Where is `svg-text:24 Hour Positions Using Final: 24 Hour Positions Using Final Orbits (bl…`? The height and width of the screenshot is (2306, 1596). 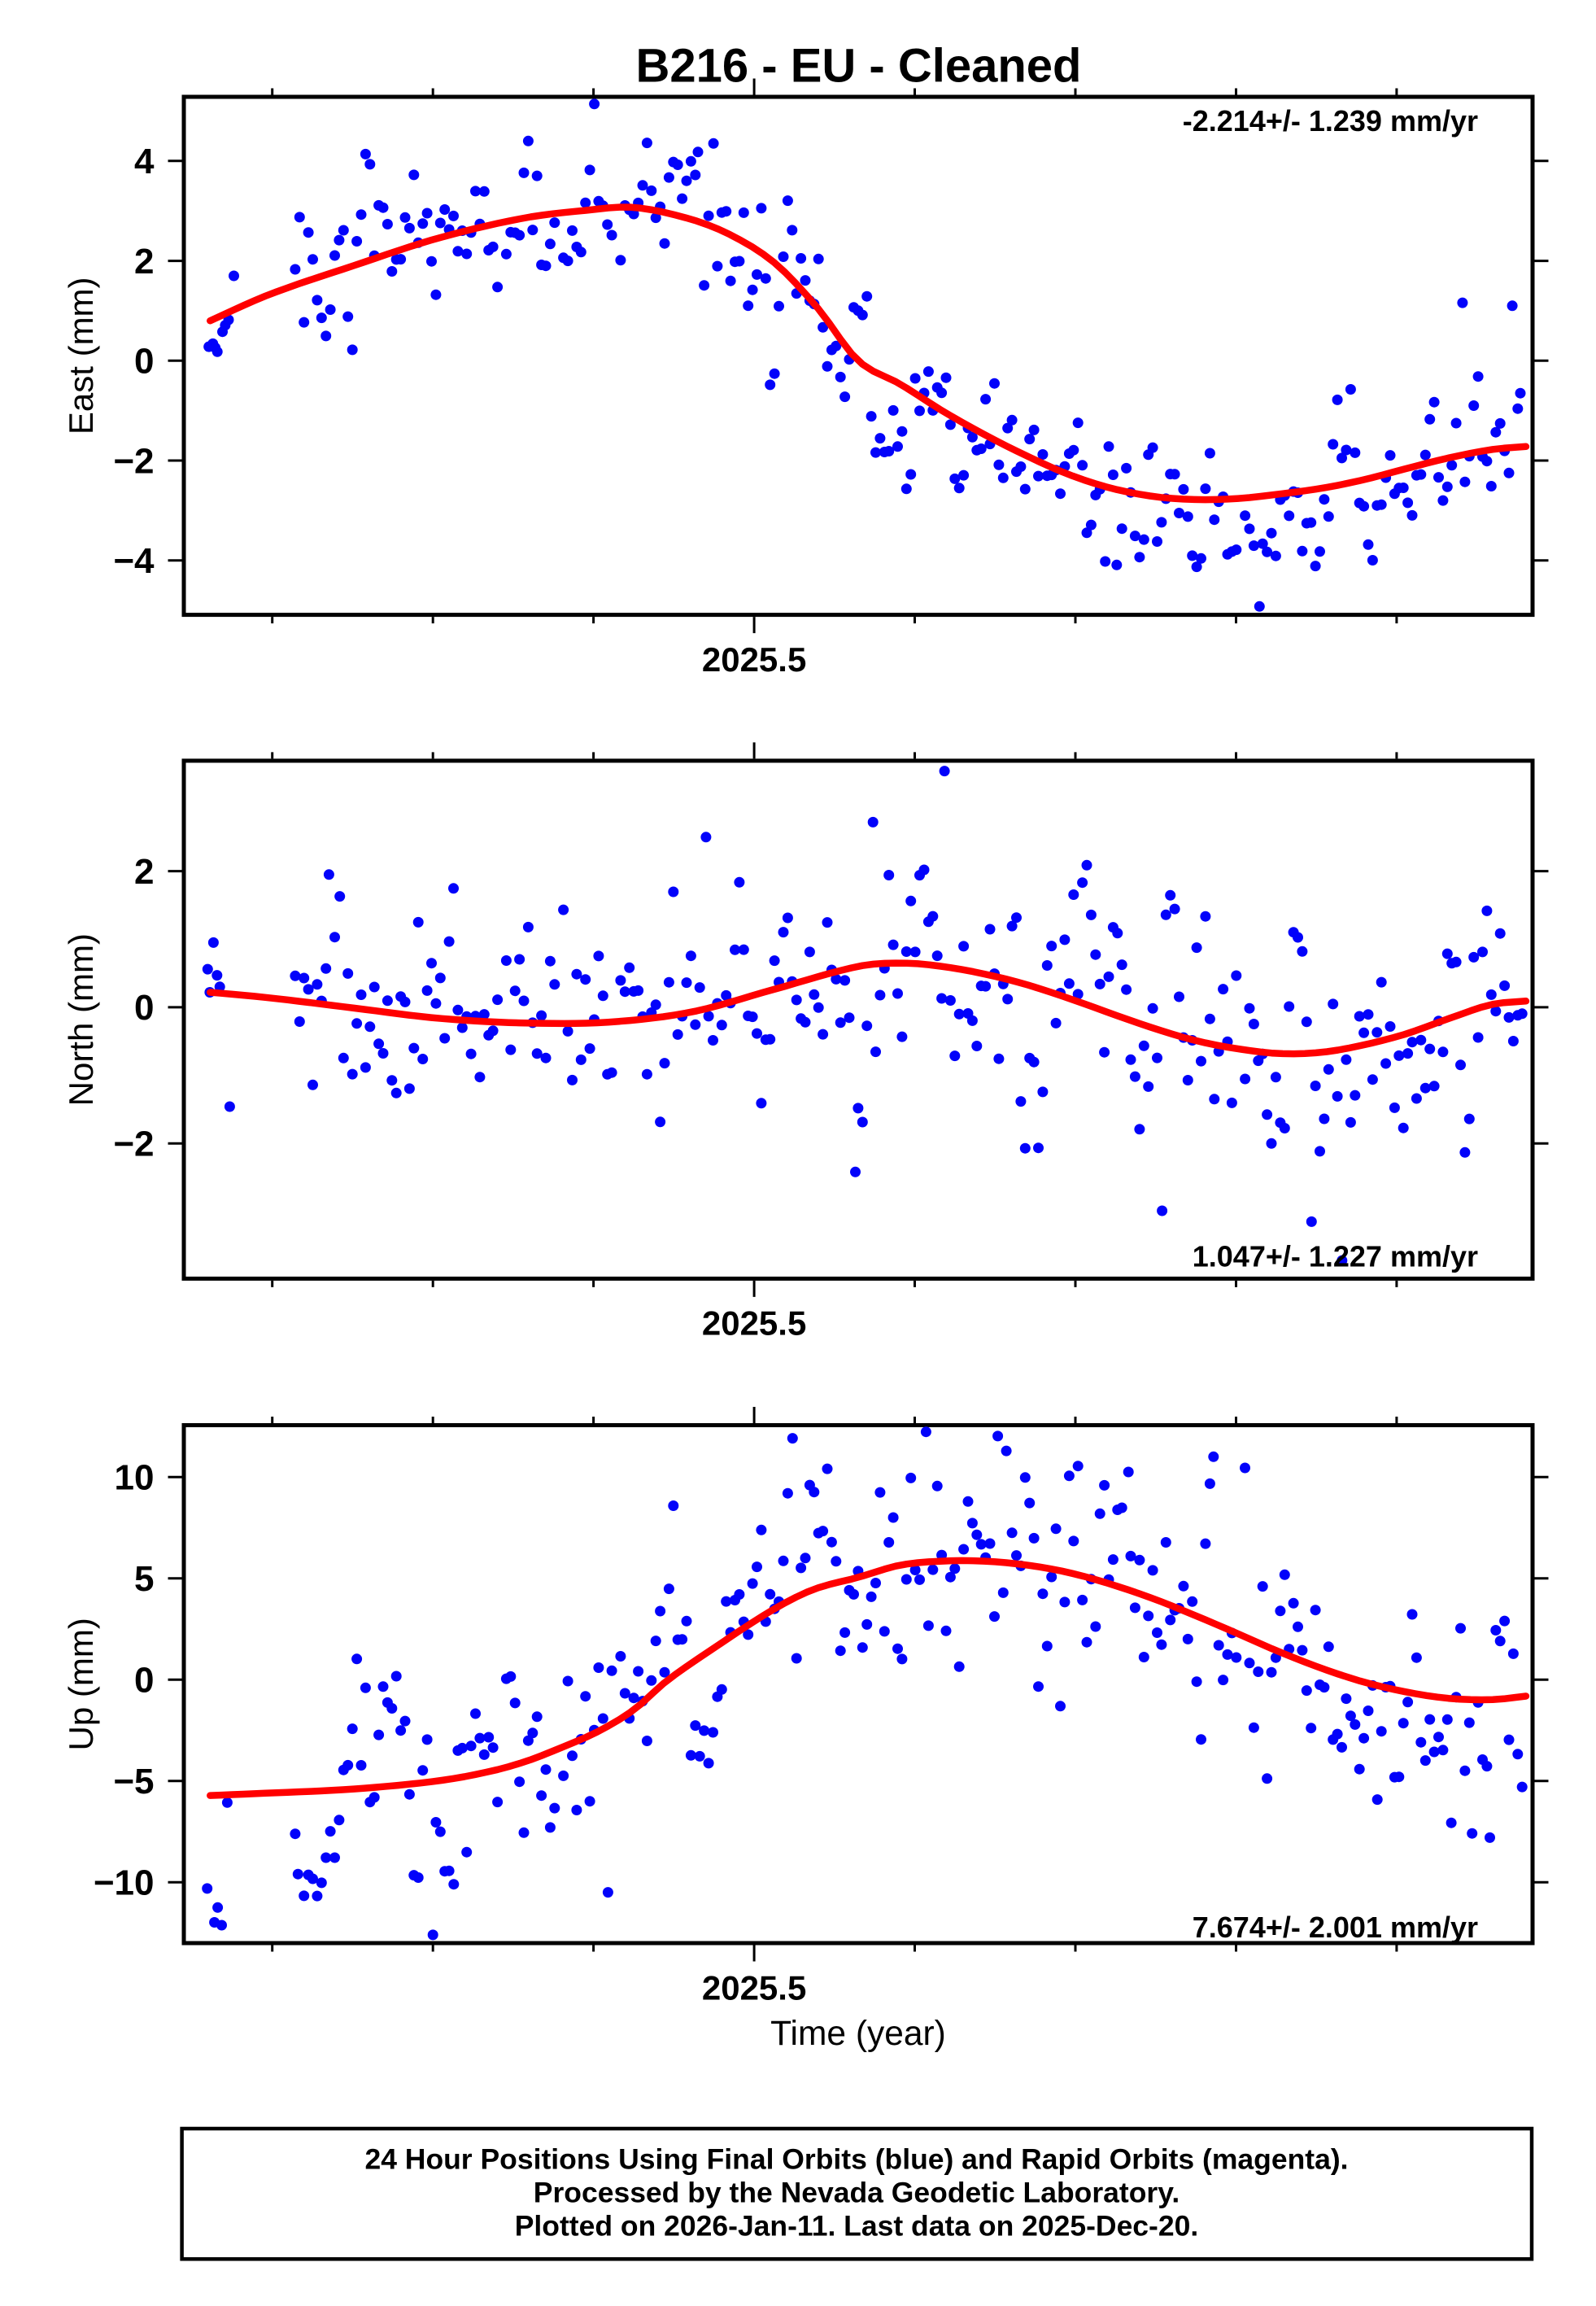 svg-text:24 Hour Positions Using Final: 24 Hour Positions Using Final Orbits (bl… is located at coordinates (856, 2158).